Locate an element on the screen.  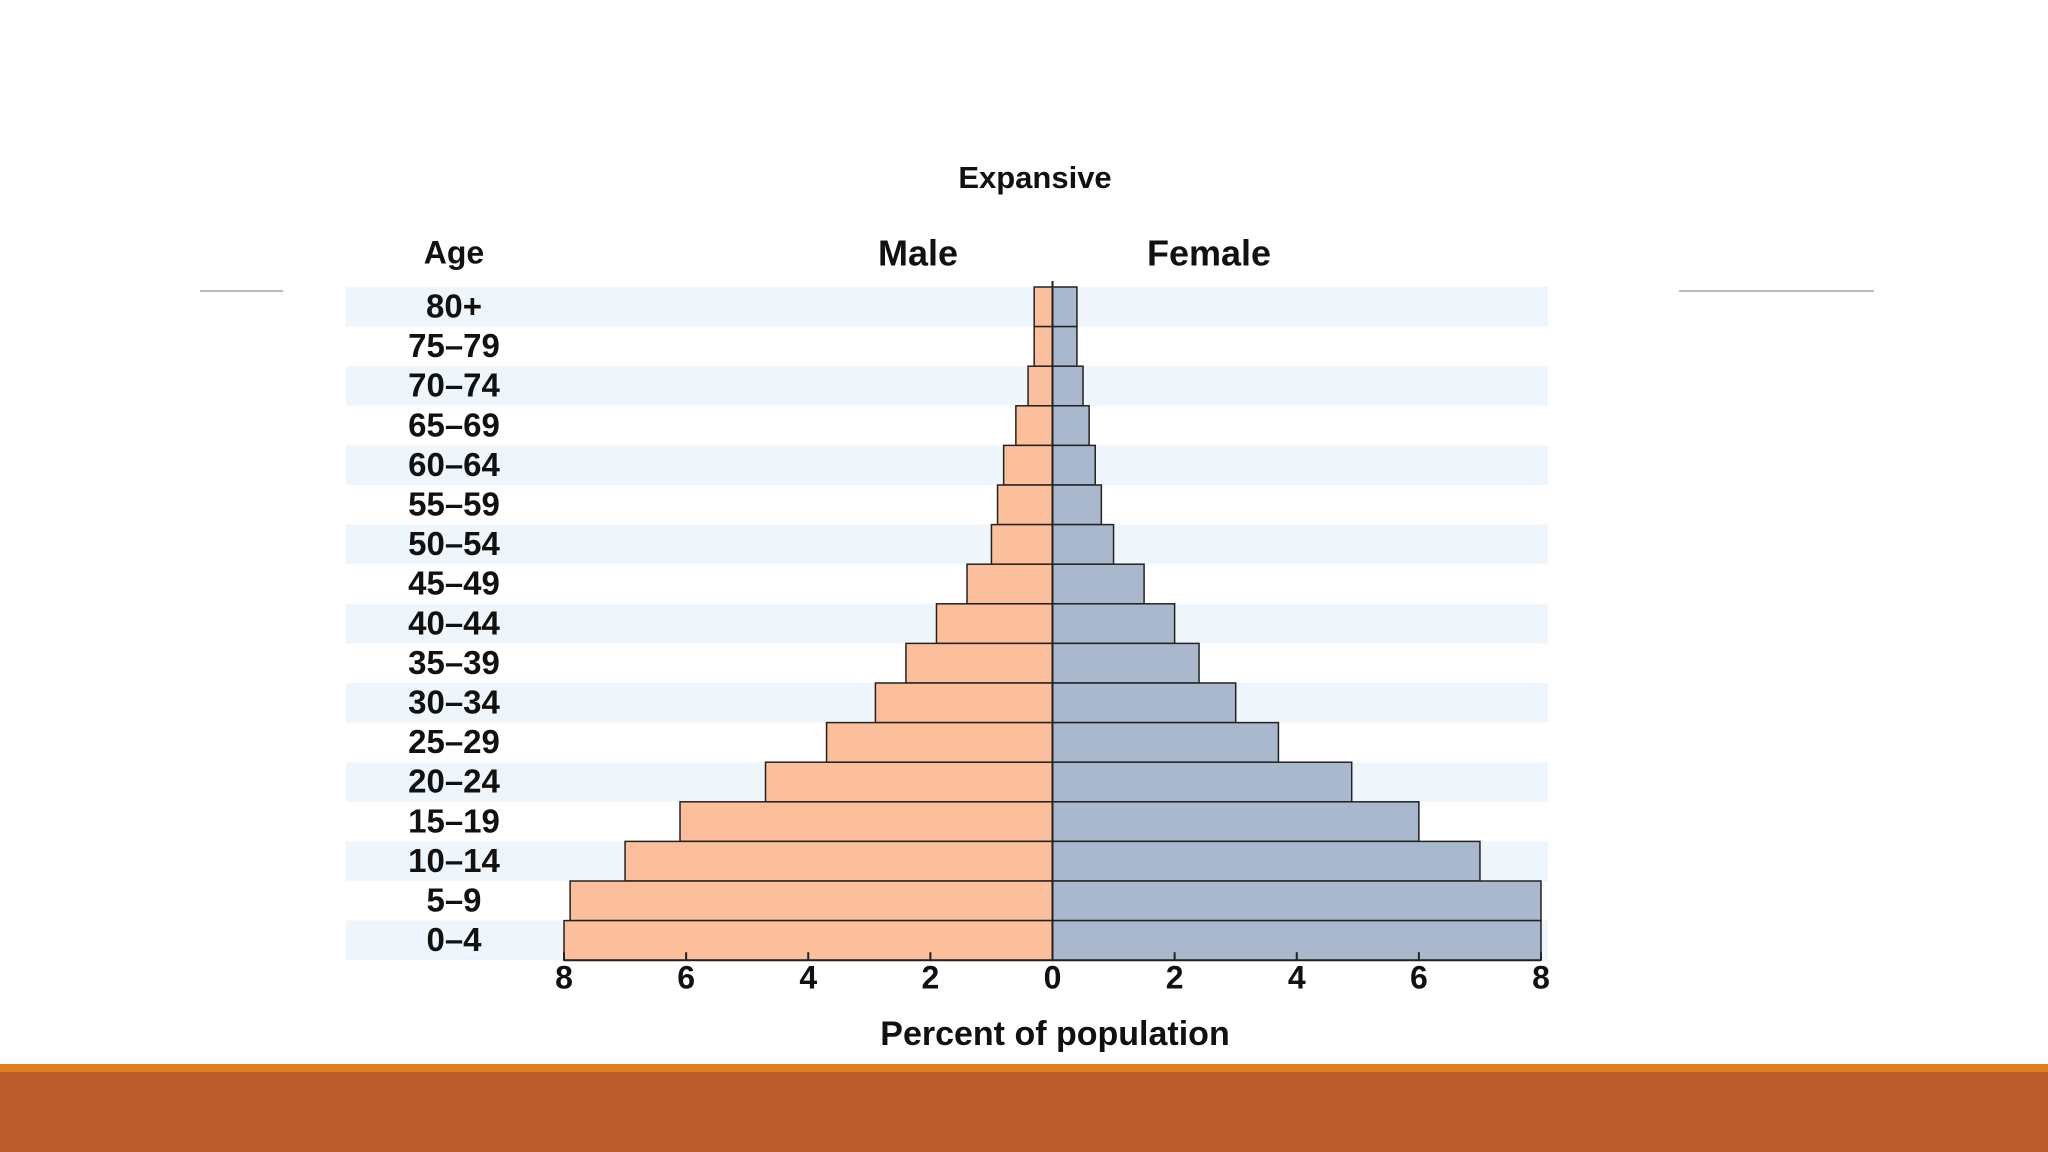
category-label: 40–44 is located at coordinates (454, 622).